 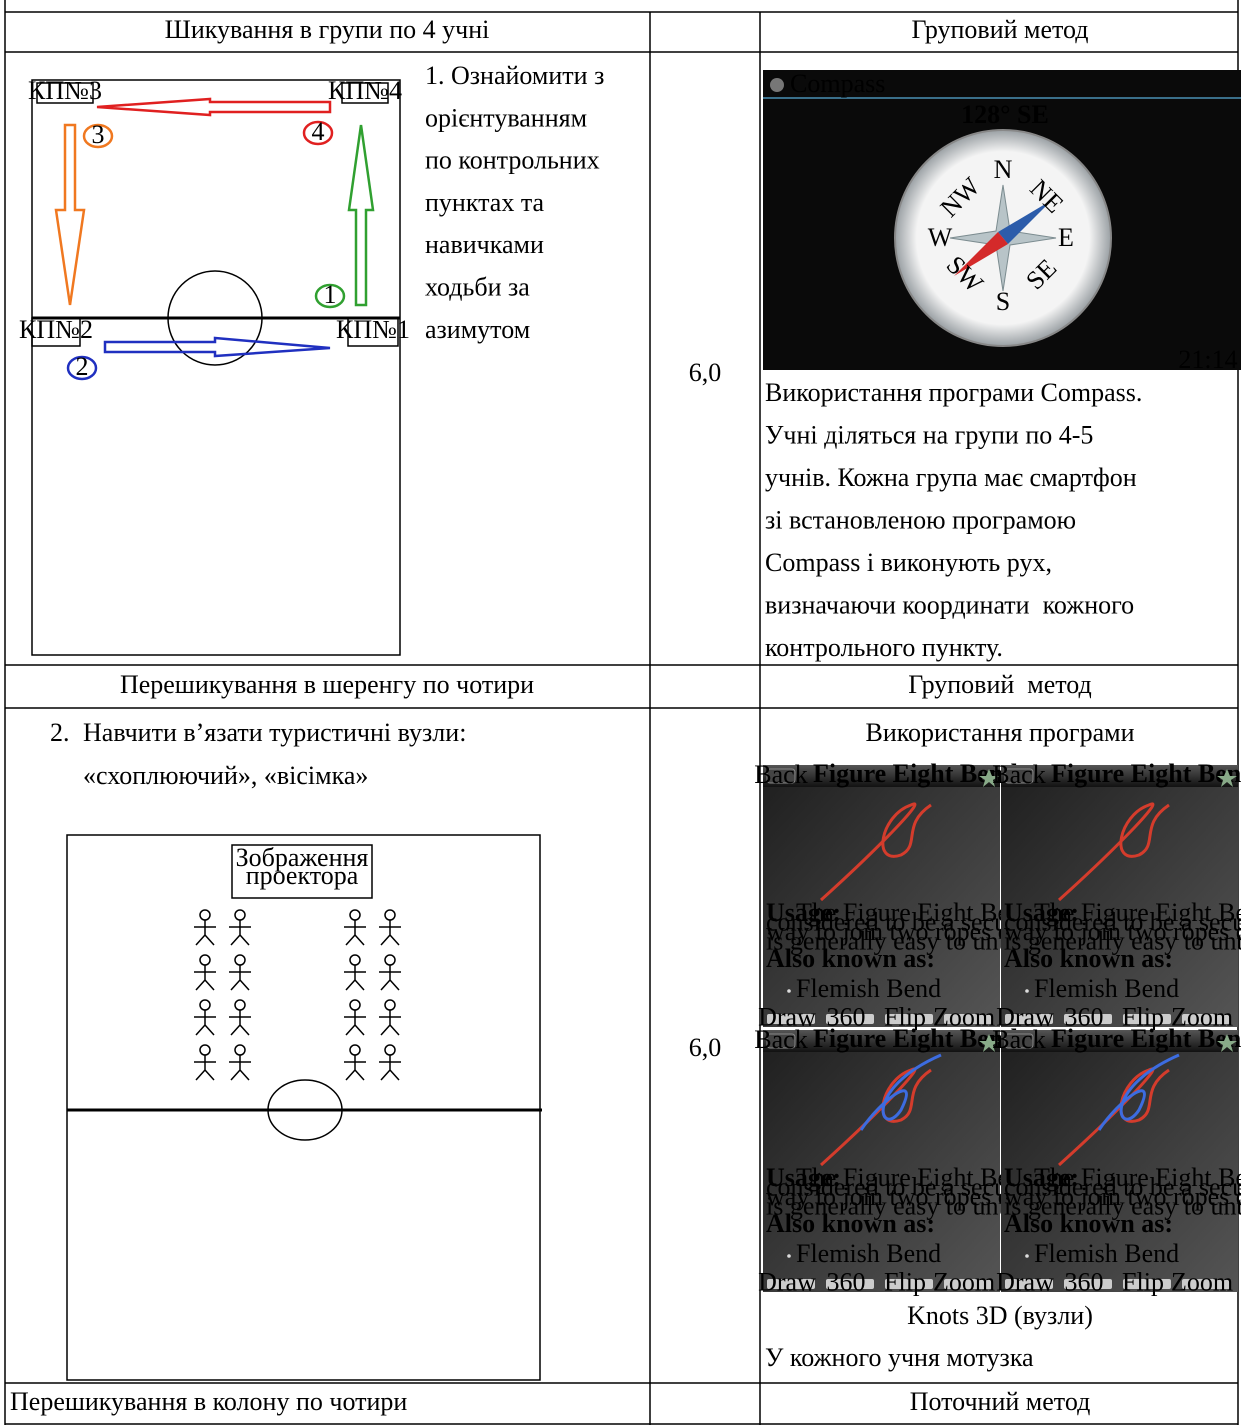 I want to click on task-line: по контрольних, so click(x=512, y=160).